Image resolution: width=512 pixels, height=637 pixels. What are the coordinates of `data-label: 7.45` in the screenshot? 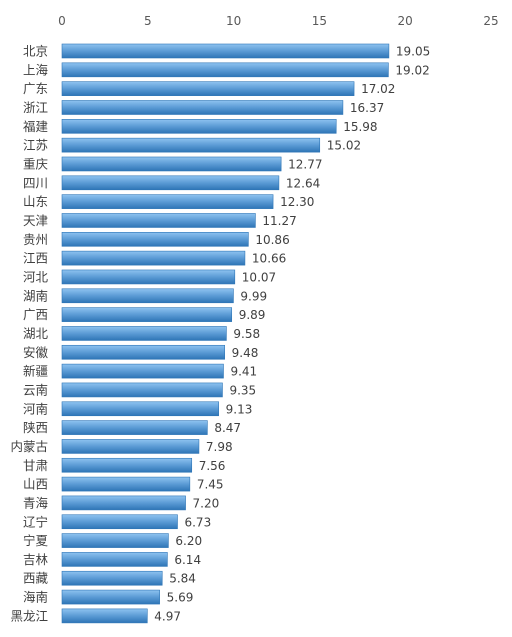 It's located at (210, 485).